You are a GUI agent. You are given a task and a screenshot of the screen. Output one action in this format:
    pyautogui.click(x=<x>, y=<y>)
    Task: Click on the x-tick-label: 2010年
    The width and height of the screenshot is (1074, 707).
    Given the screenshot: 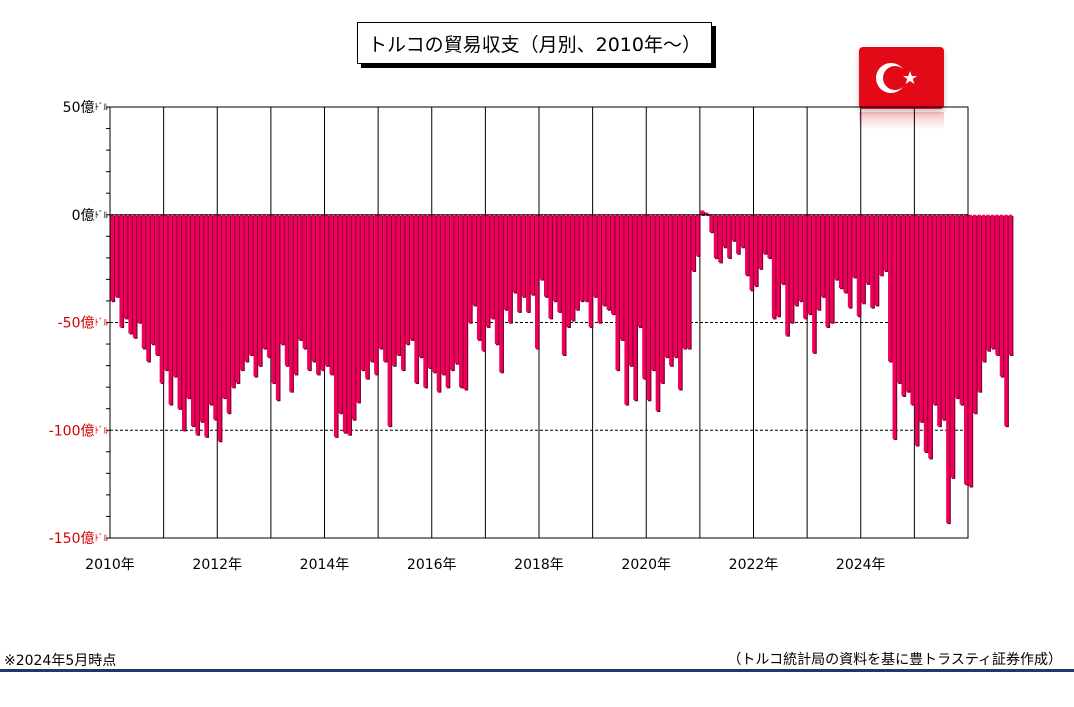 What is the action you would take?
    pyautogui.click(x=110, y=565)
    